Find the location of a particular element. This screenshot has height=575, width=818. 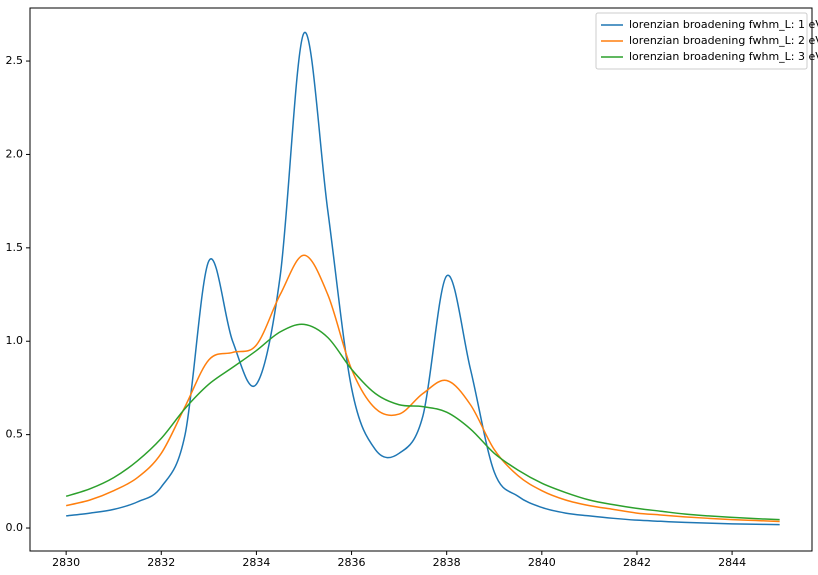

legend-label: lorenzian broadening fwhm_L: 1 eV is located at coordinates (723, 24).